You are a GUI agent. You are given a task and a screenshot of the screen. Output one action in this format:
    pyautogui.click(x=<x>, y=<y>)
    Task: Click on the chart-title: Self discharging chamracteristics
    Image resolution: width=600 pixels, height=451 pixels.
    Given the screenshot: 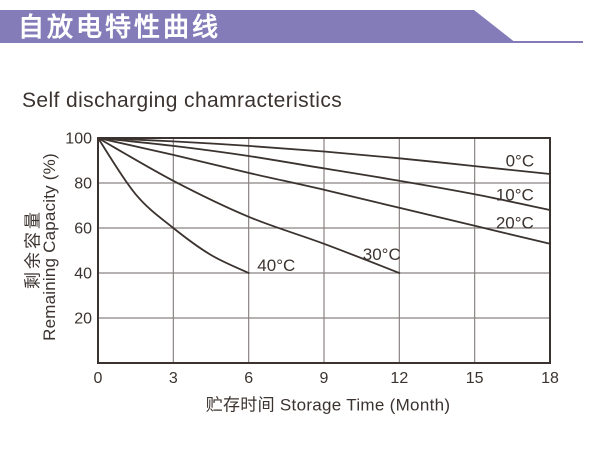 What is the action you would take?
    pyautogui.click(x=182, y=100)
    